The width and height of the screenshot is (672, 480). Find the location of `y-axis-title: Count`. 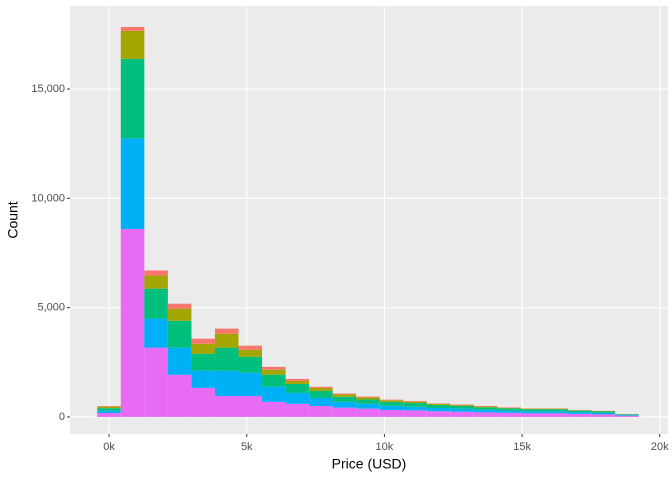

y-axis-title: Count is located at coordinates (13, 219).